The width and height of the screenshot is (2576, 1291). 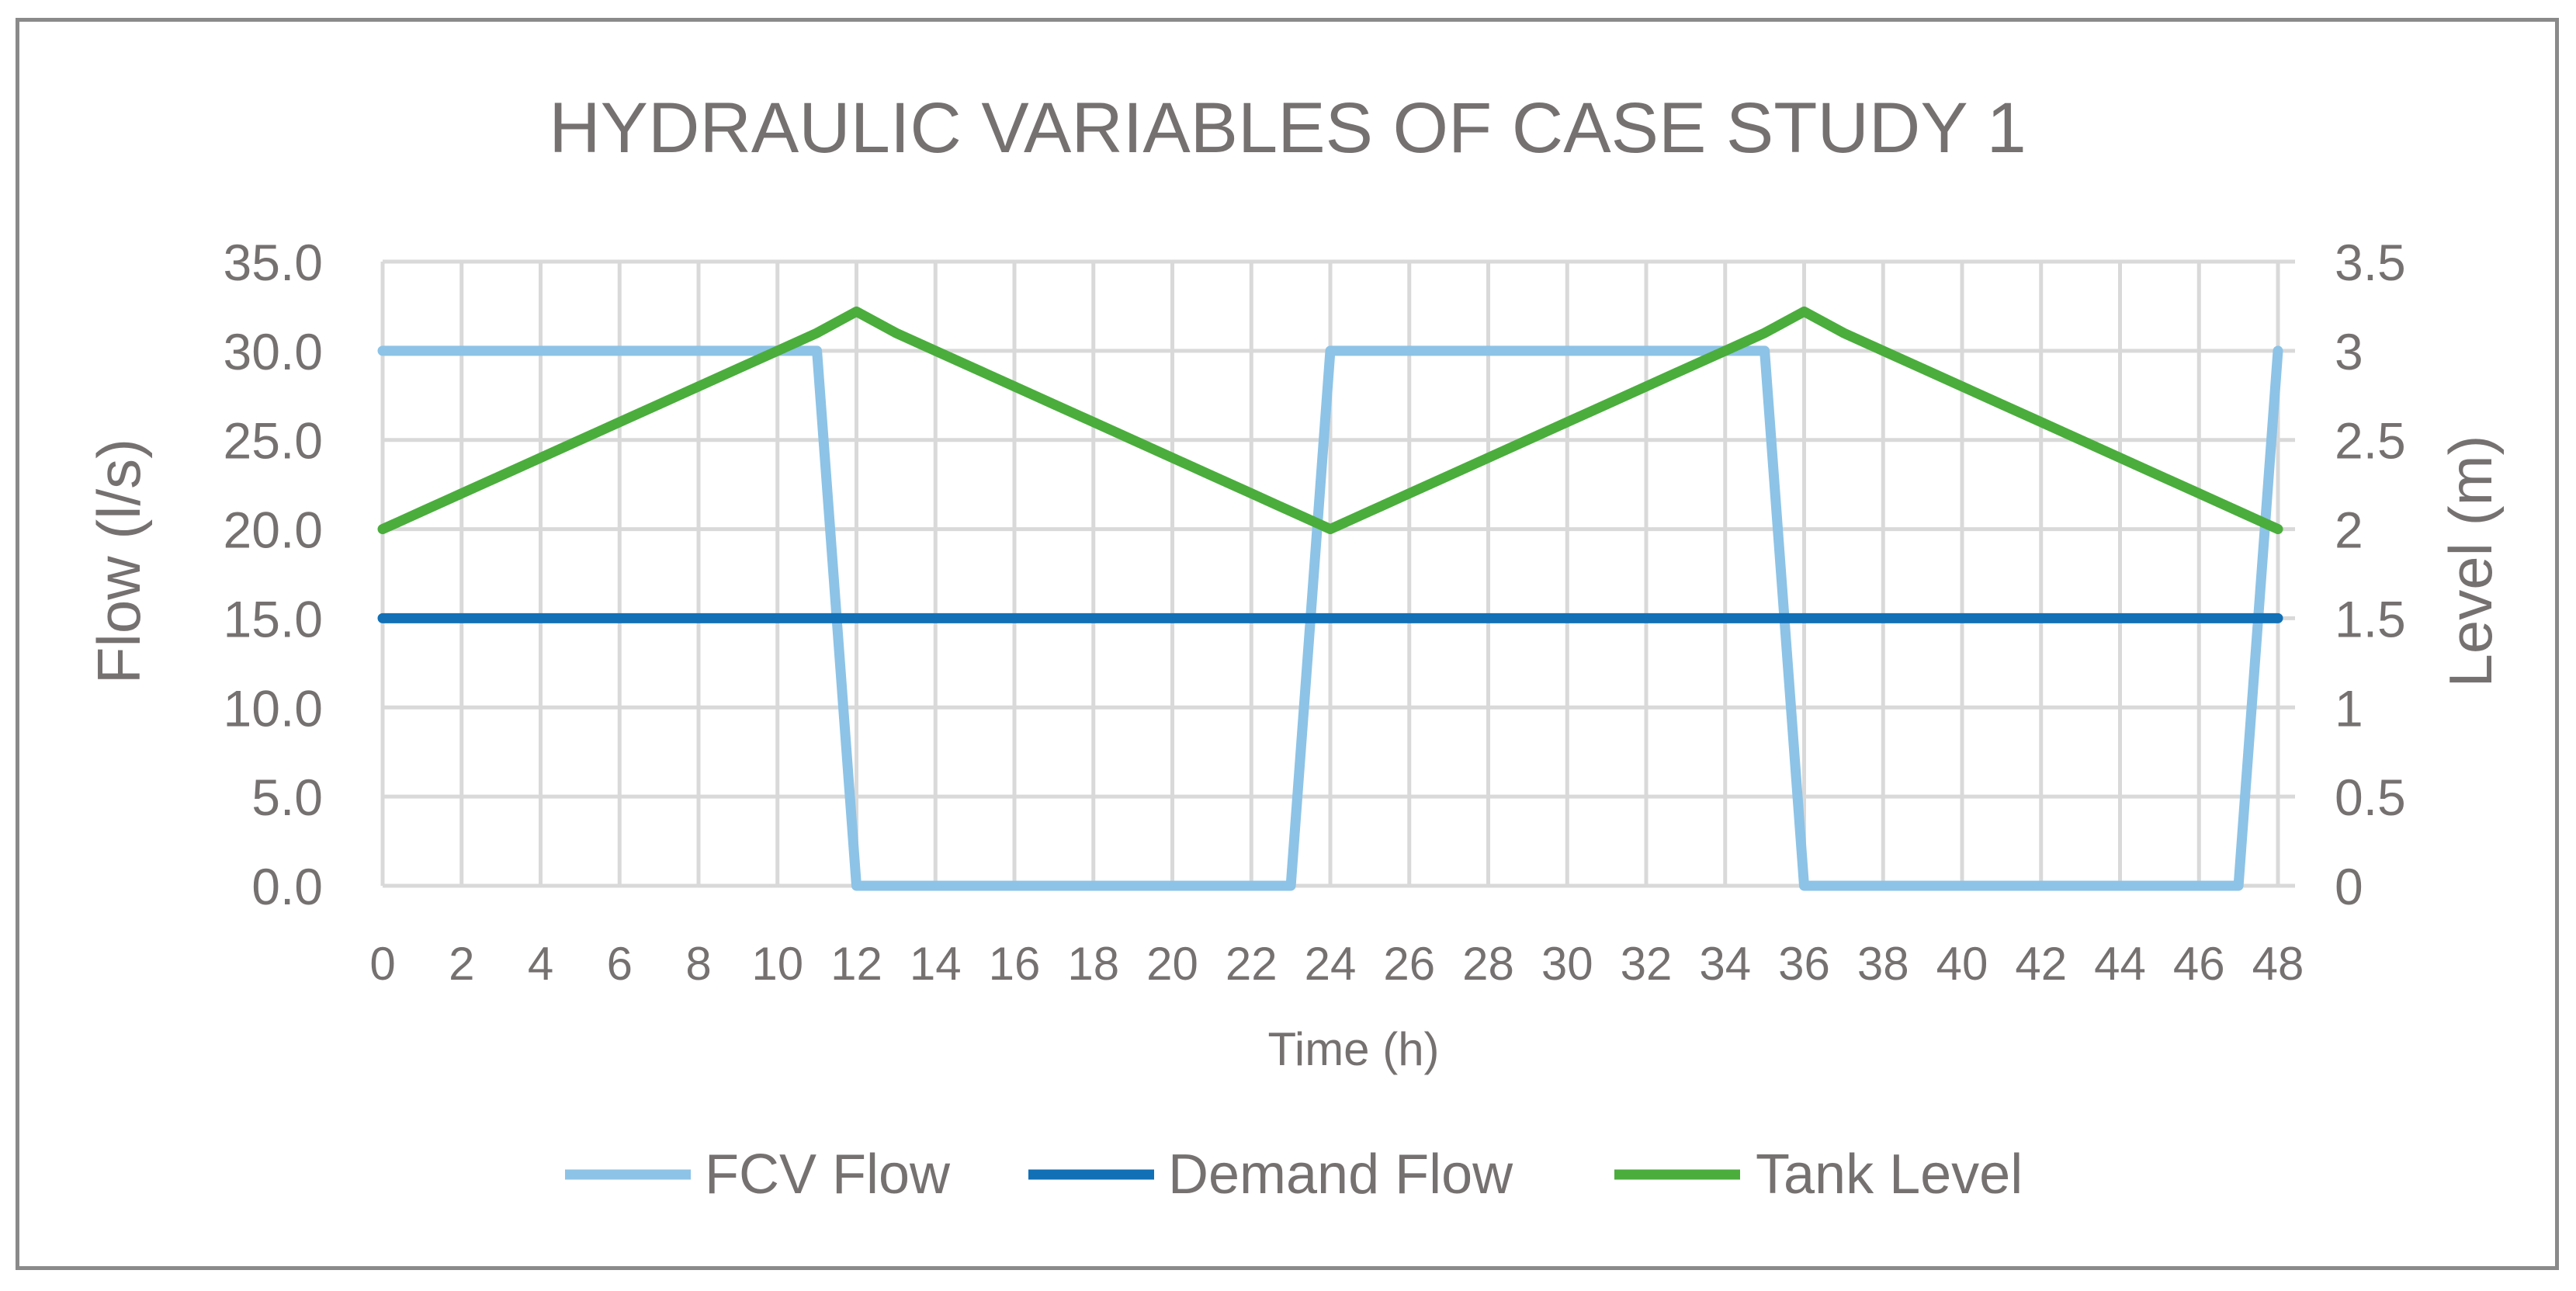 I want to click on legend: FCV Flow Demand Flow Tank Level, so click(x=1294, y=1175).